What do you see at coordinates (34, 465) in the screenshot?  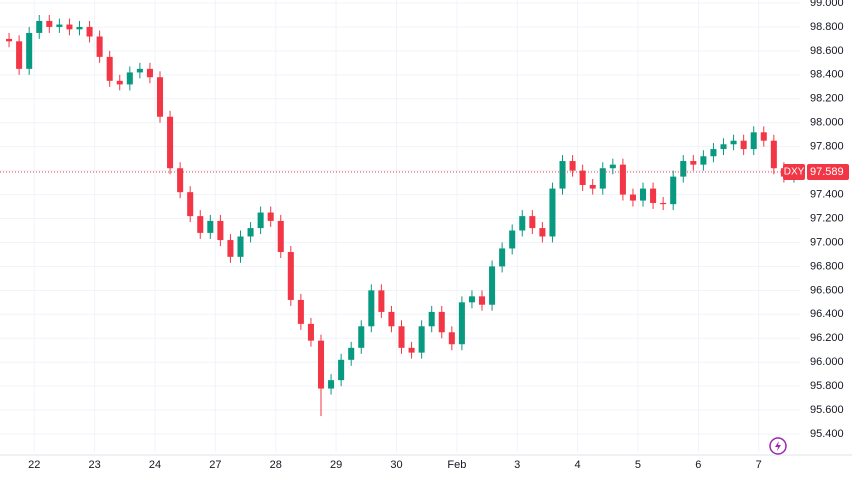 I see `x-tick-label: 22` at bounding box center [34, 465].